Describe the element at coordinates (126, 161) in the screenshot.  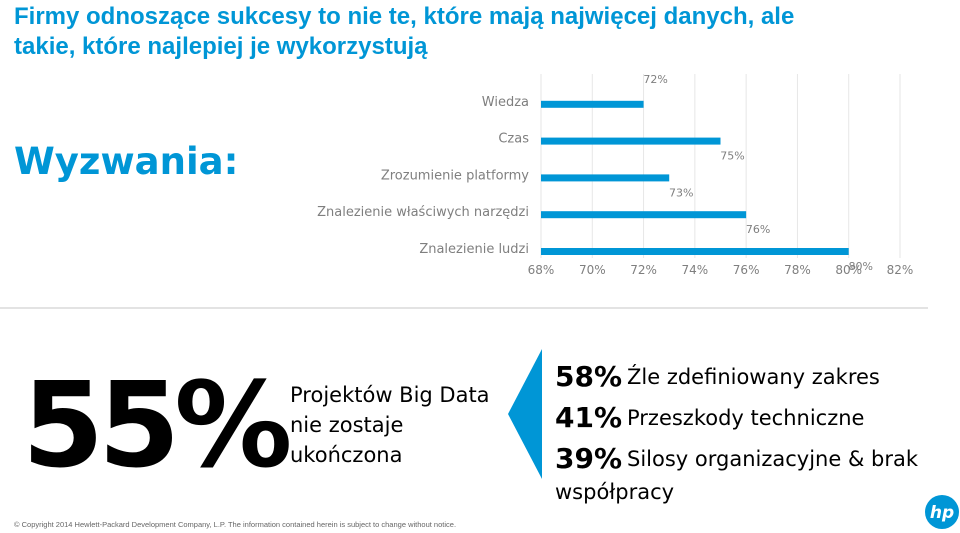
I see `challenges-heading: Wyzwania:` at that location.